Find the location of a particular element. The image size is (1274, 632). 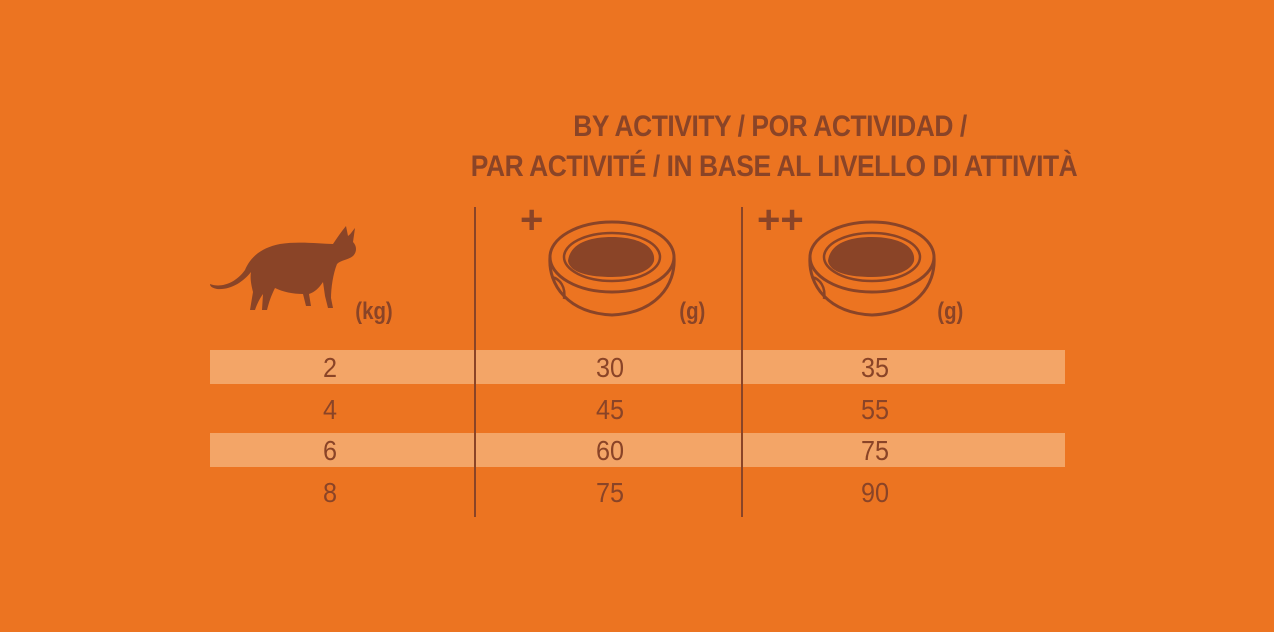

high-activity-symbol: ++ is located at coordinates (780, 220).